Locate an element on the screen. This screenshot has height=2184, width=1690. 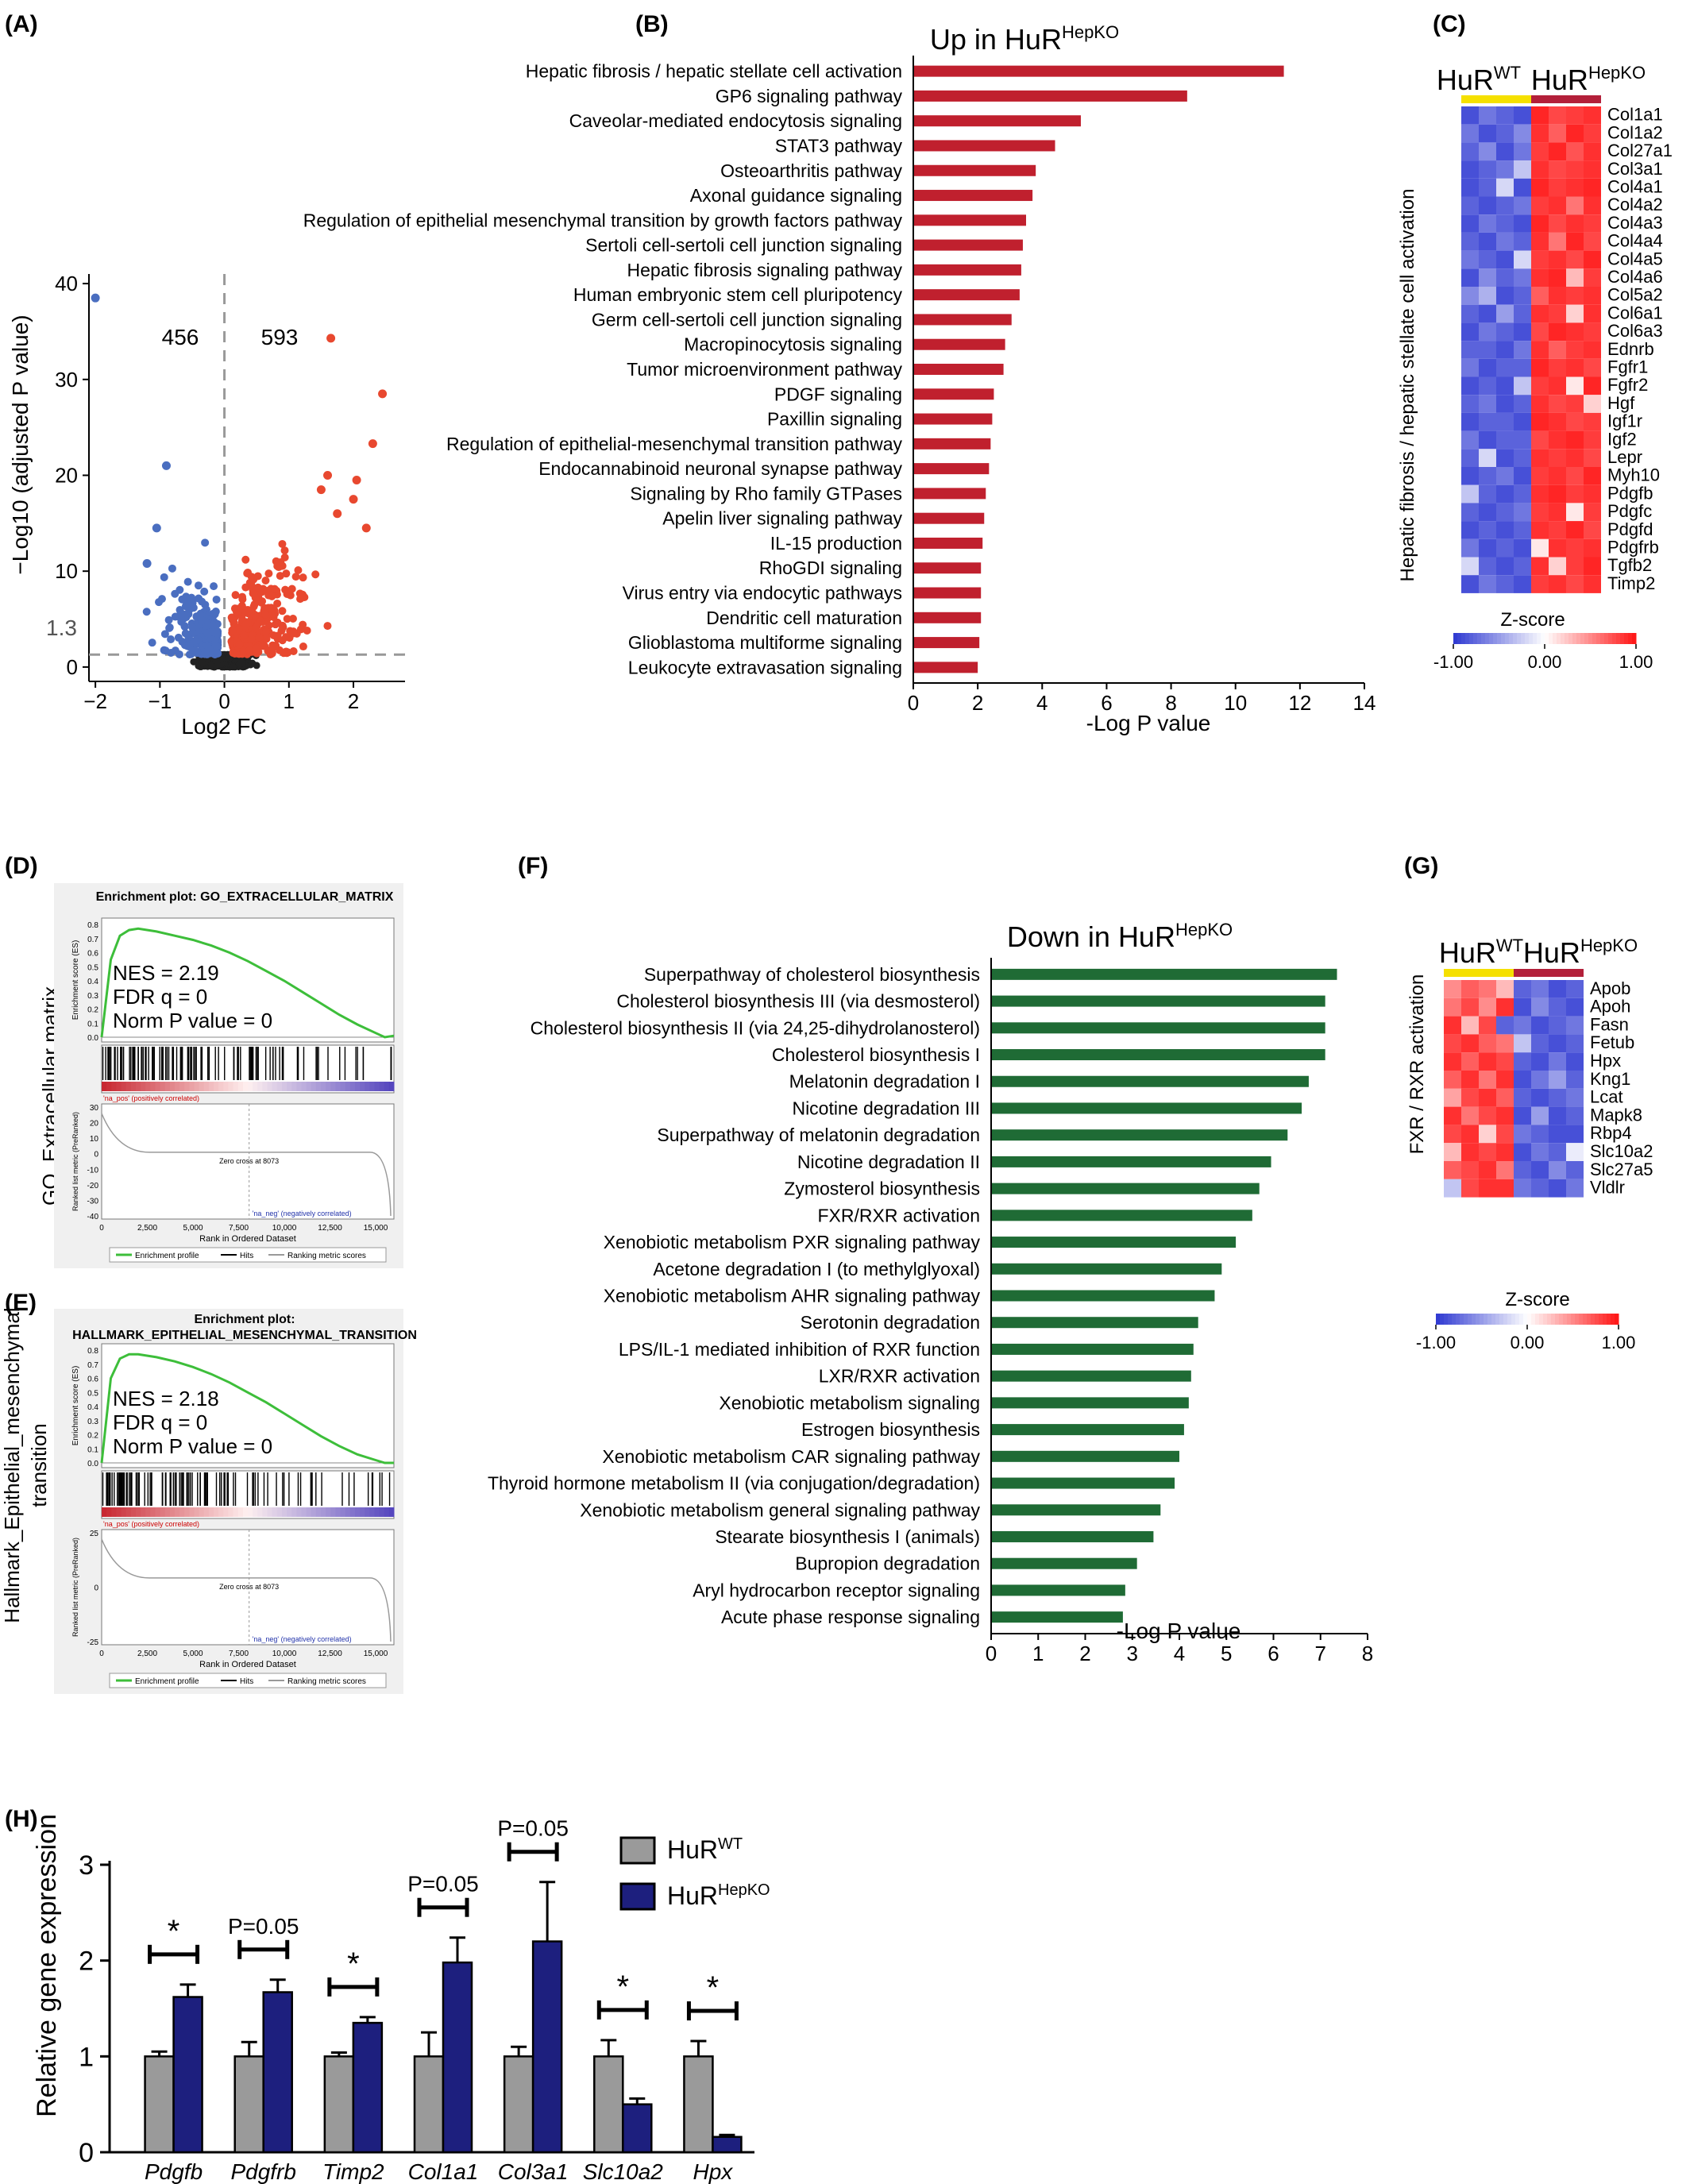
panel-label-c: (C) is located at coordinates (1449, 24).